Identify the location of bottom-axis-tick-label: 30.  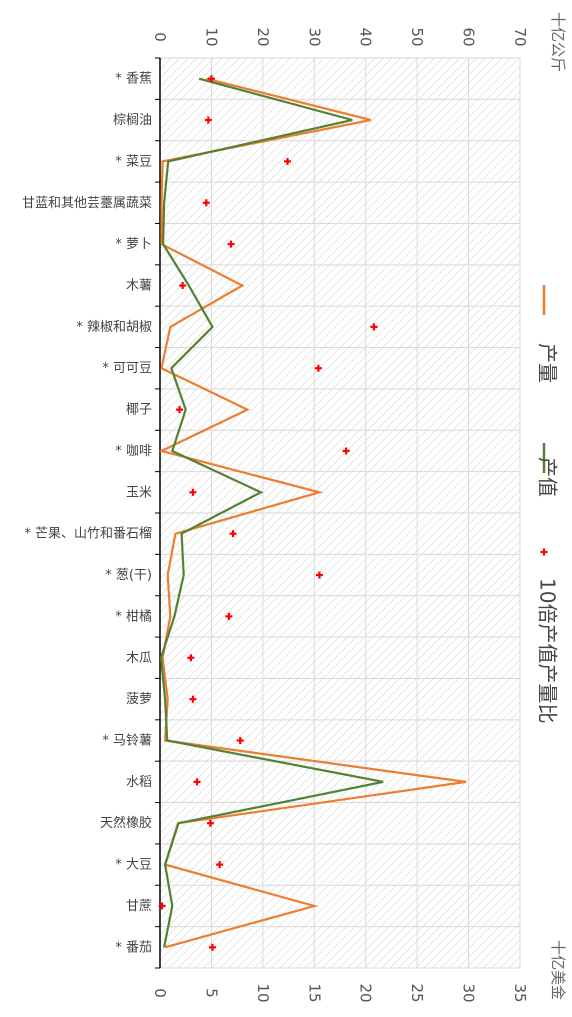
(469, 992).